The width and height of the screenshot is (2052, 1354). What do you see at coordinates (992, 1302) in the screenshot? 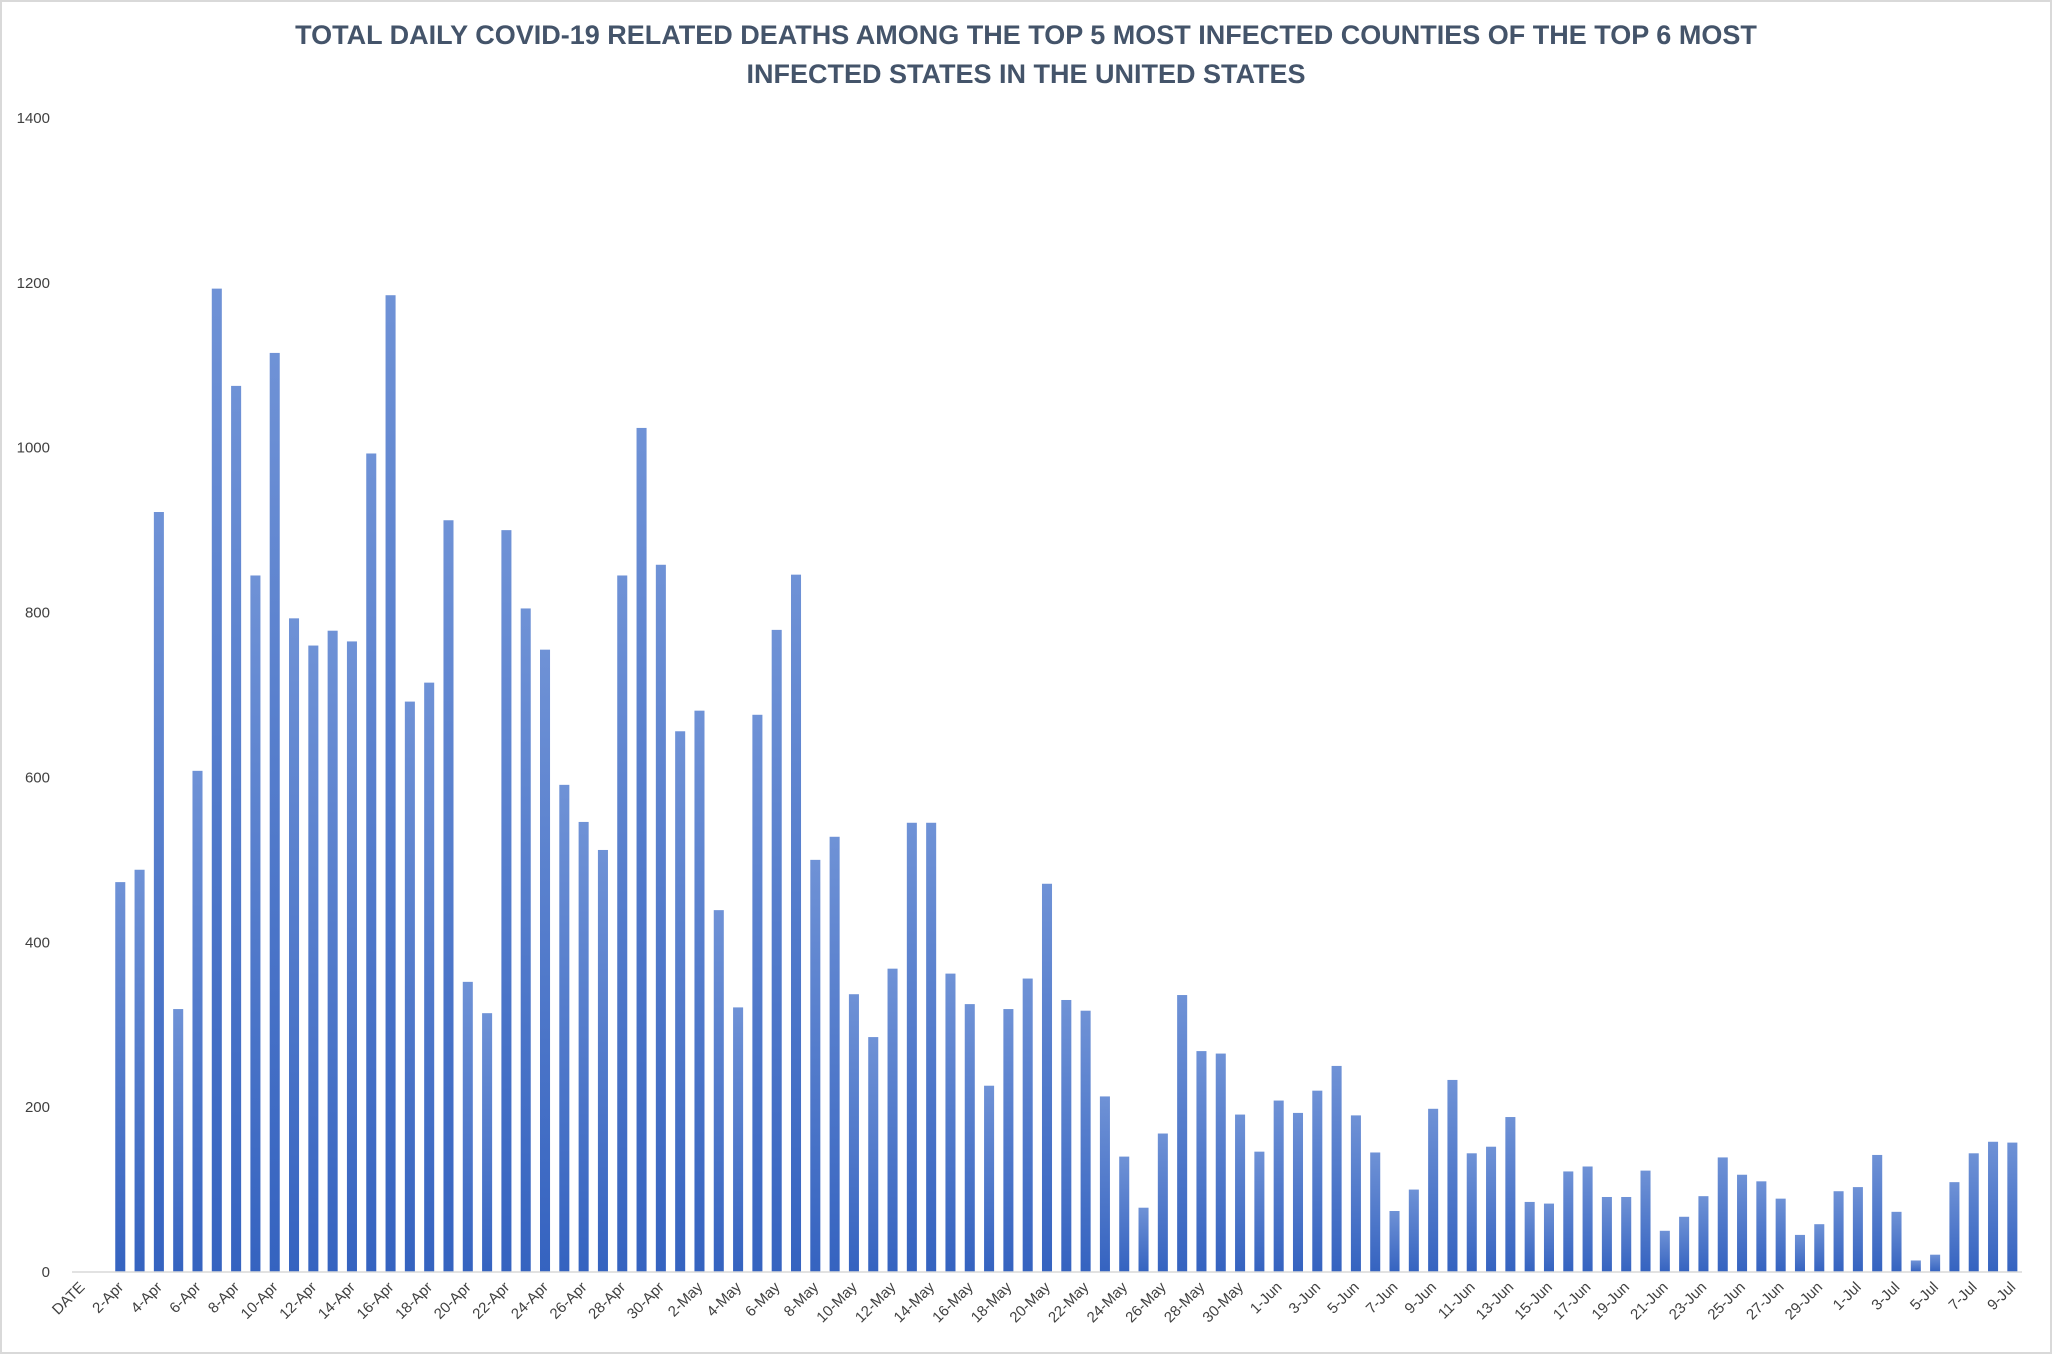
I see `x-tick-label: 18-May` at bounding box center [992, 1302].